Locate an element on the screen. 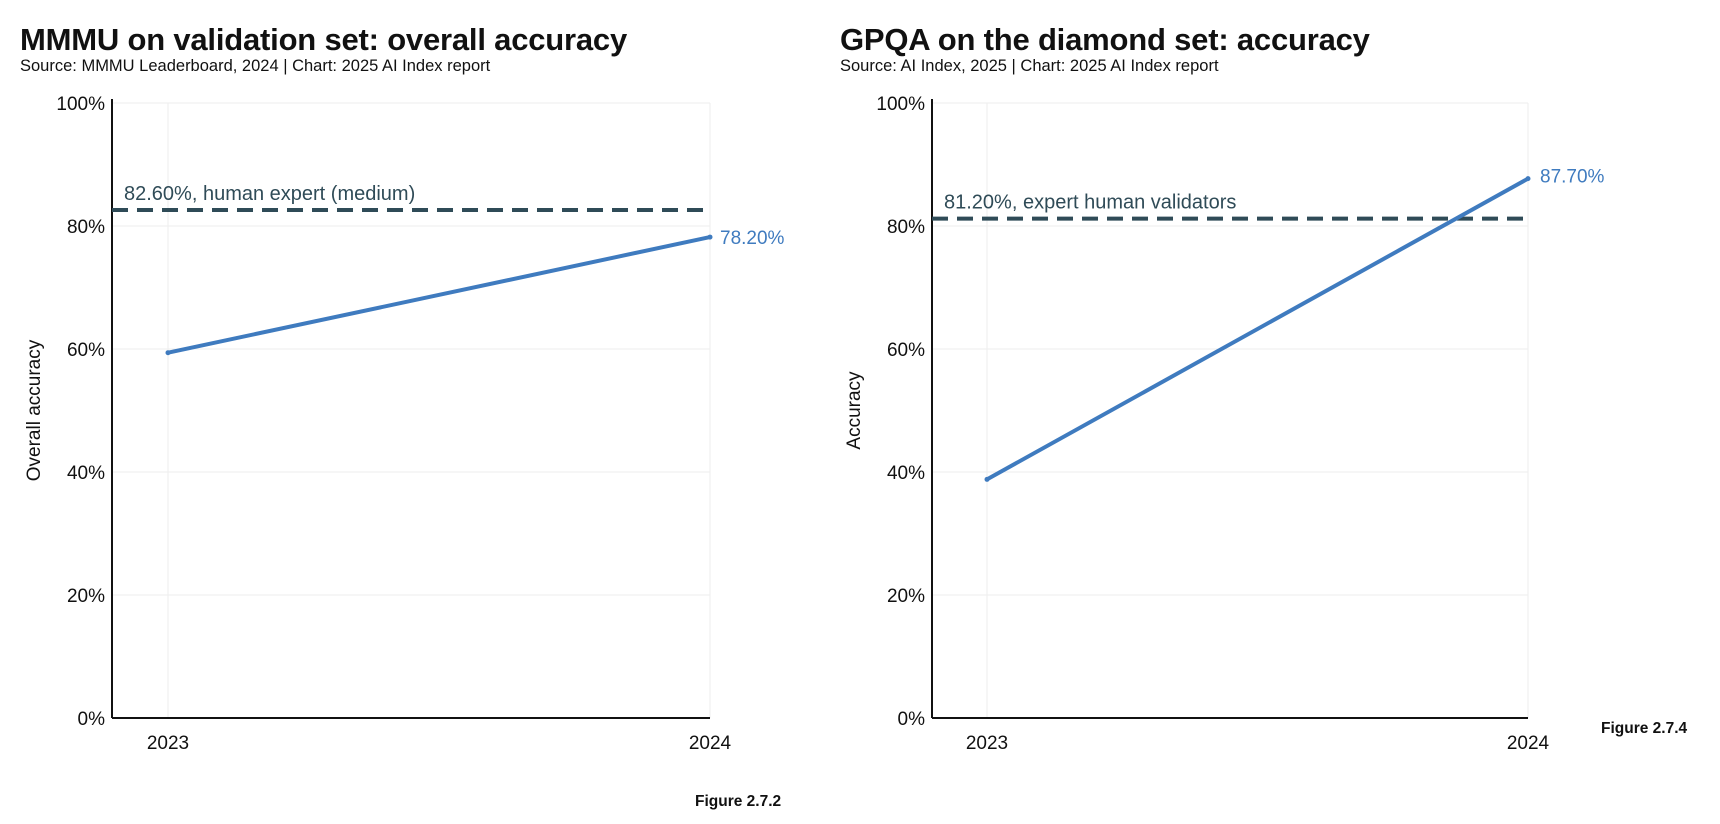  reference-line-label: 81.20%, expert human validators is located at coordinates (1090, 203).